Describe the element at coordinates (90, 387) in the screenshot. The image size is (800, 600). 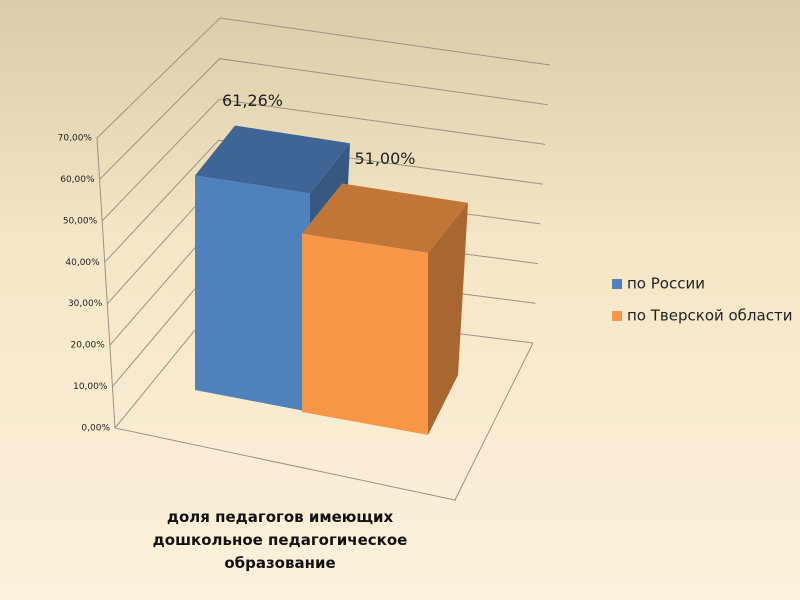
I see `y-tick-label: 10,00%` at that location.